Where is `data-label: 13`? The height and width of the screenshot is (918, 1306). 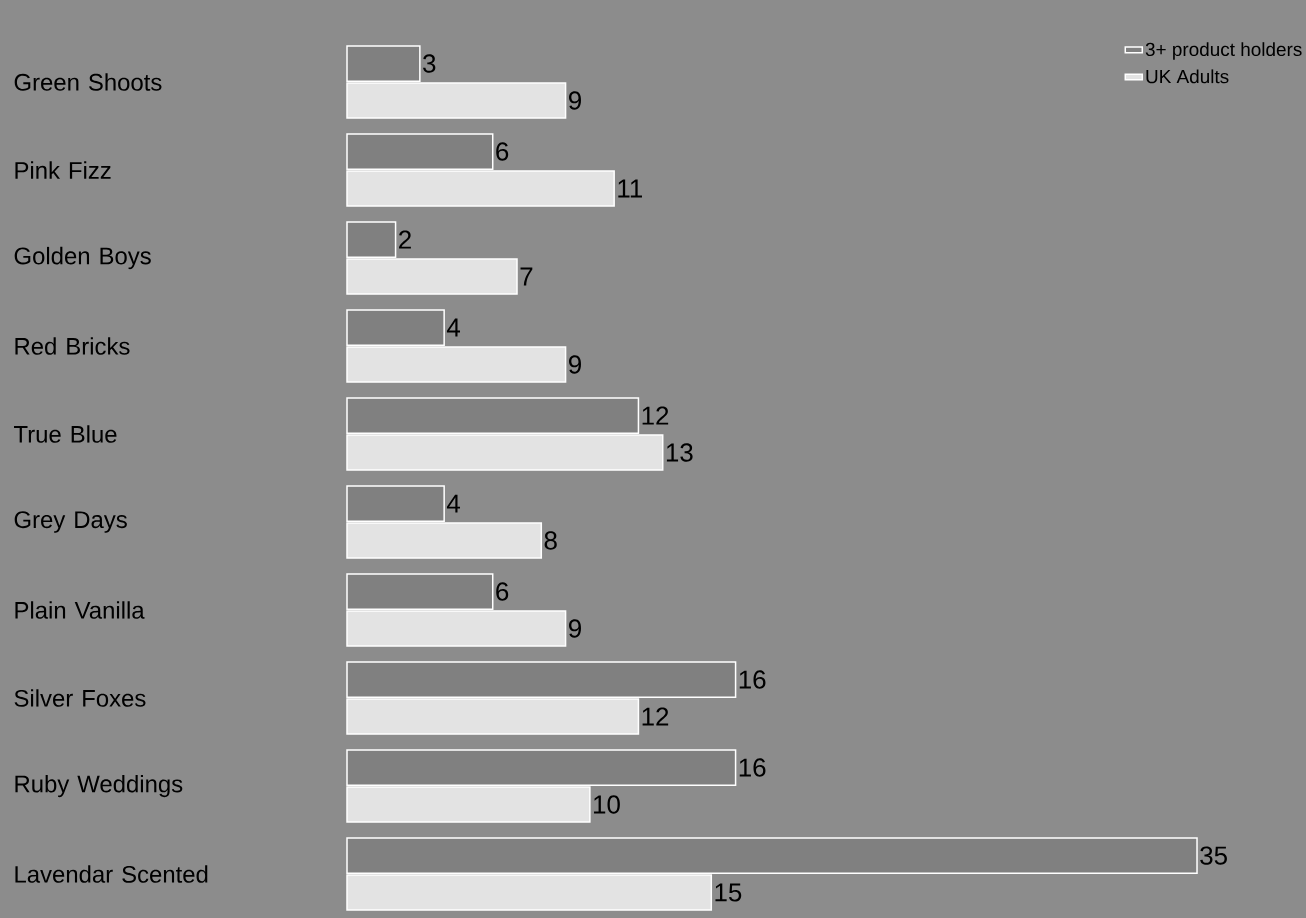 data-label: 13 is located at coordinates (679, 452).